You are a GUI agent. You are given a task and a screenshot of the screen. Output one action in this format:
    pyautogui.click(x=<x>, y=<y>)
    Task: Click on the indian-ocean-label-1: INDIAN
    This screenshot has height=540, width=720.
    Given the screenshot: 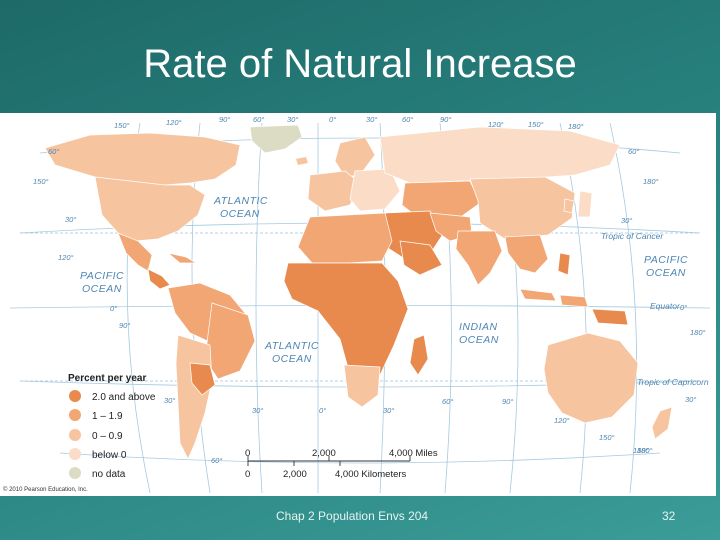 What is the action you would take?
    pyautogui.click(x=478, y=327)
    